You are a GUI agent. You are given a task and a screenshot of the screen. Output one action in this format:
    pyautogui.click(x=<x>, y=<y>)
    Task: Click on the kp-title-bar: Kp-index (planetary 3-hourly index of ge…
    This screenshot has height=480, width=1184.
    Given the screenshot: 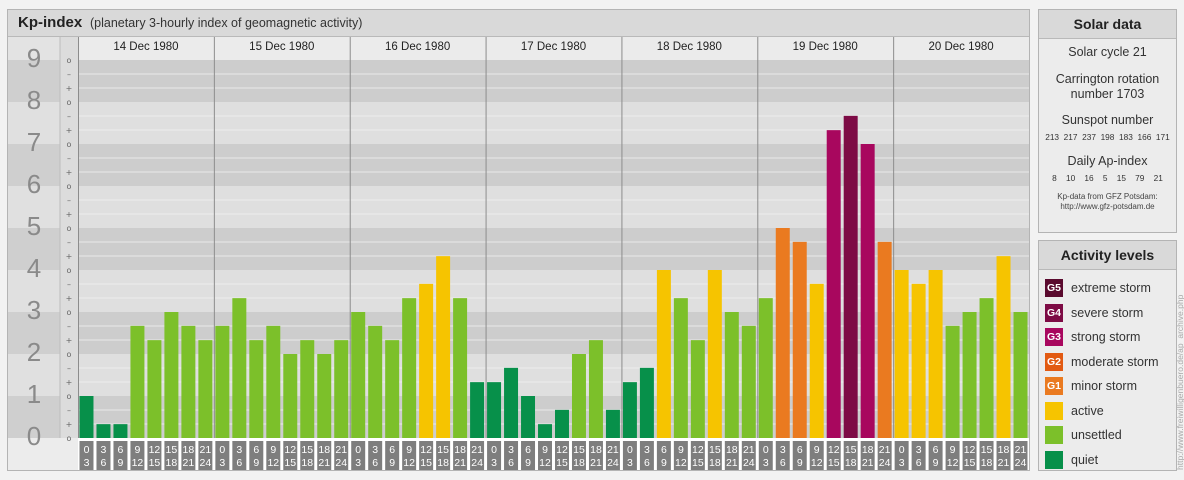 What is the action you would take?
    pyautogui.click(x=518, y=23)
    